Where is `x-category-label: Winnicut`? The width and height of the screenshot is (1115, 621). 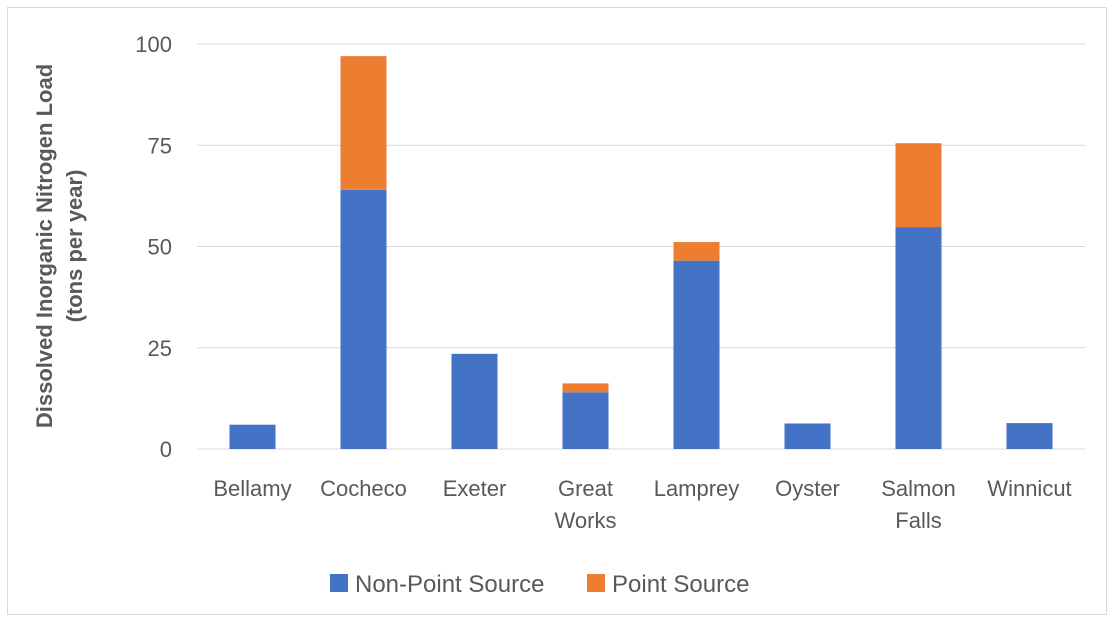 x-category-label: Winnicut is located at coordinates (1029, 488).